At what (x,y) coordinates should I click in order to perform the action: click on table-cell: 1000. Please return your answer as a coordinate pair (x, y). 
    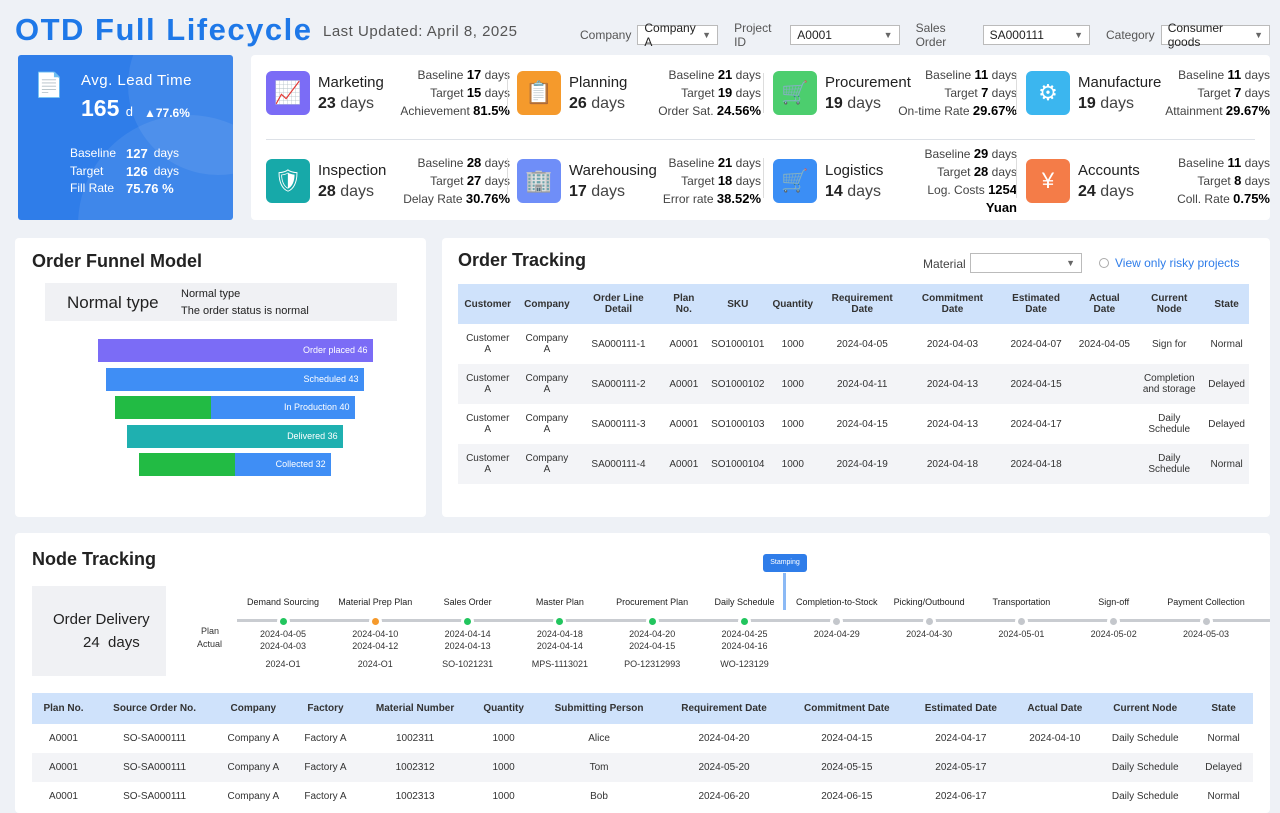
    Looking at the image, I should click on (503, 738).